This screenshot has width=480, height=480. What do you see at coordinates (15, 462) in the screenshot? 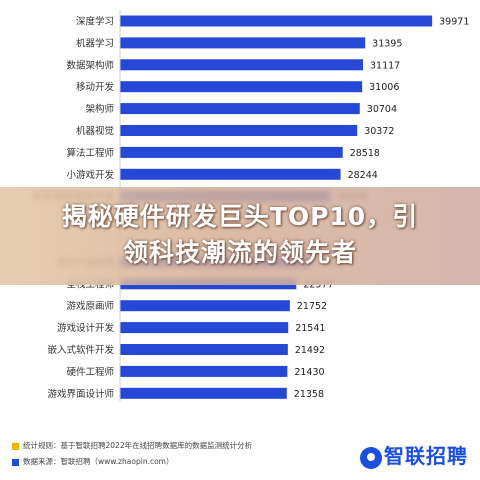
I see `blue-square-icon` at bounding box center [15, 462].